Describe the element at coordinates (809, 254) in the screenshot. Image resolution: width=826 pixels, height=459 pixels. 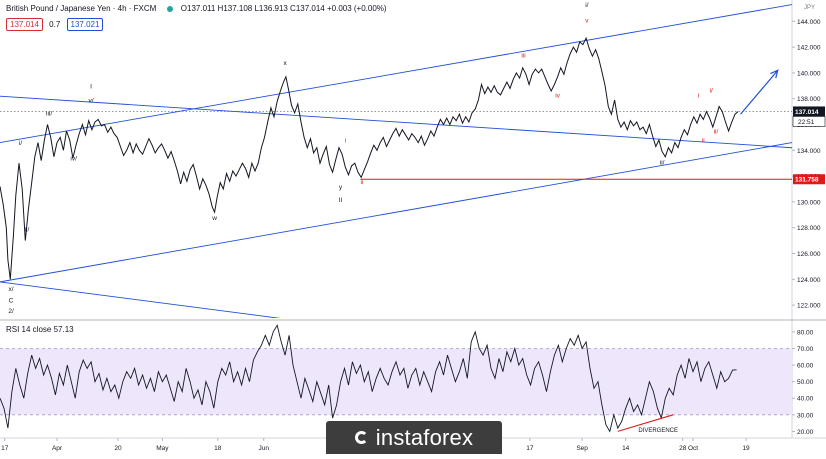
I see `price-tick-label: 126.000` at that location.